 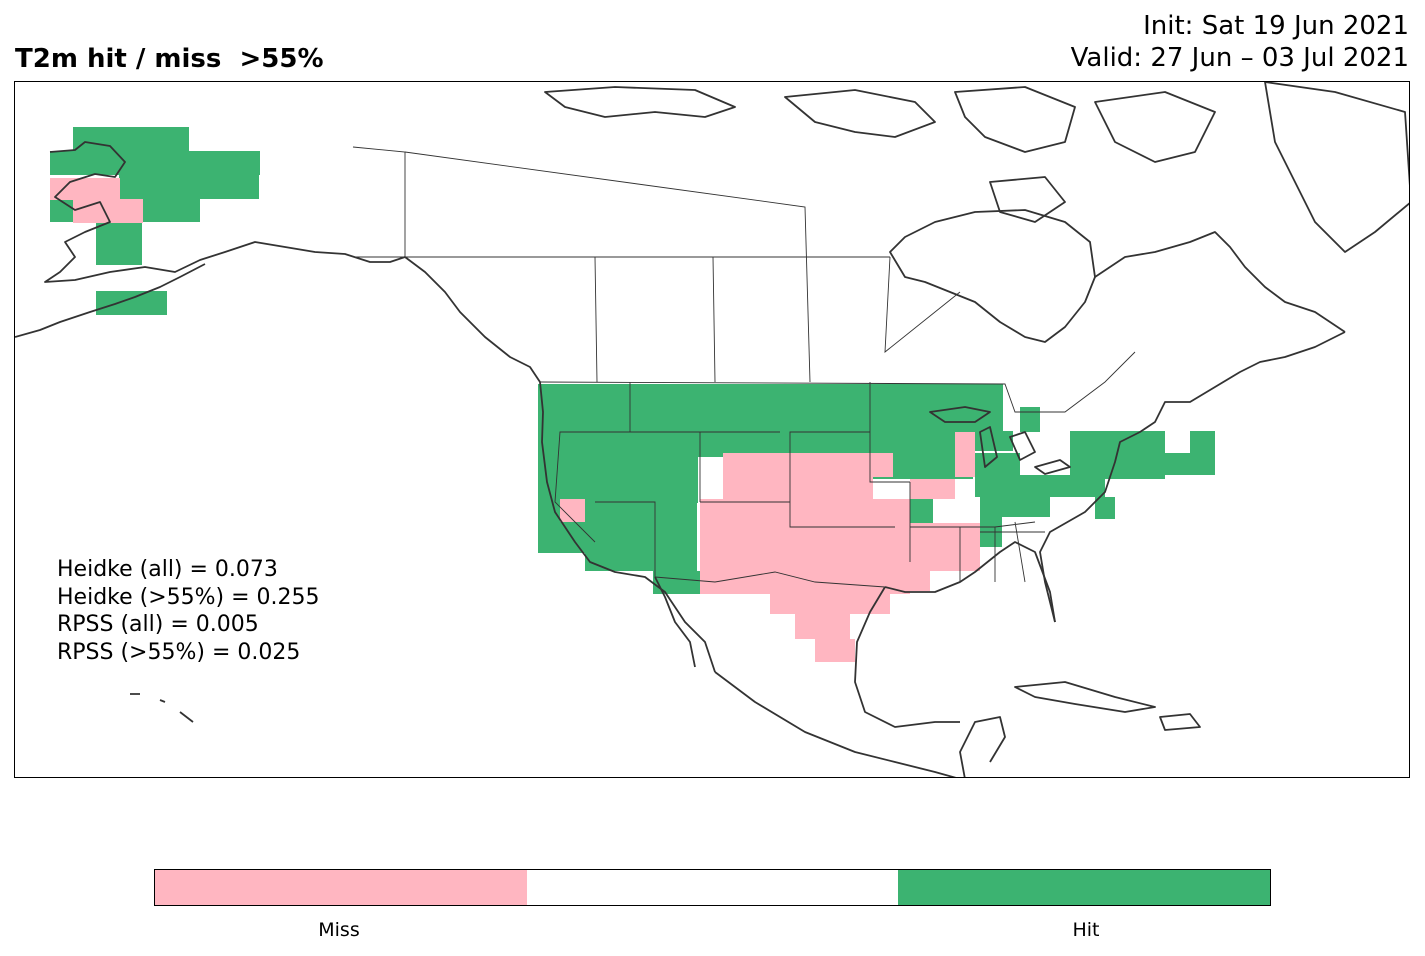 I want to click on lake-superior, so click(x=960, y=414).